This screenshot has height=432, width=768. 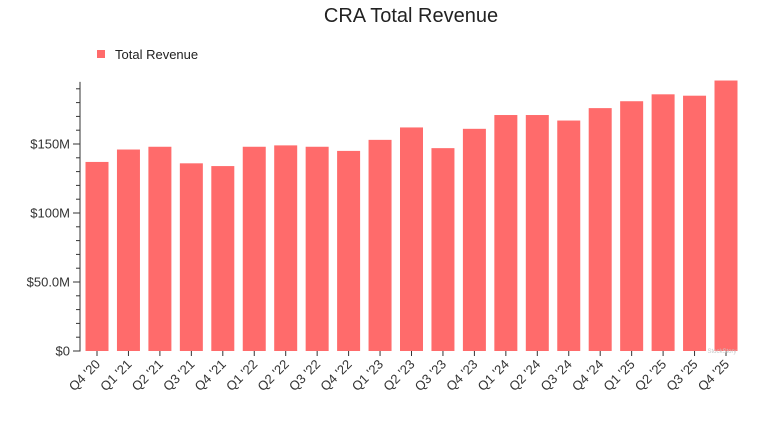 What do you see at coordinates (178, 375) in the screenshot?
I see `x-tick-label: Q3 '21` at bounding box center [178, 375].